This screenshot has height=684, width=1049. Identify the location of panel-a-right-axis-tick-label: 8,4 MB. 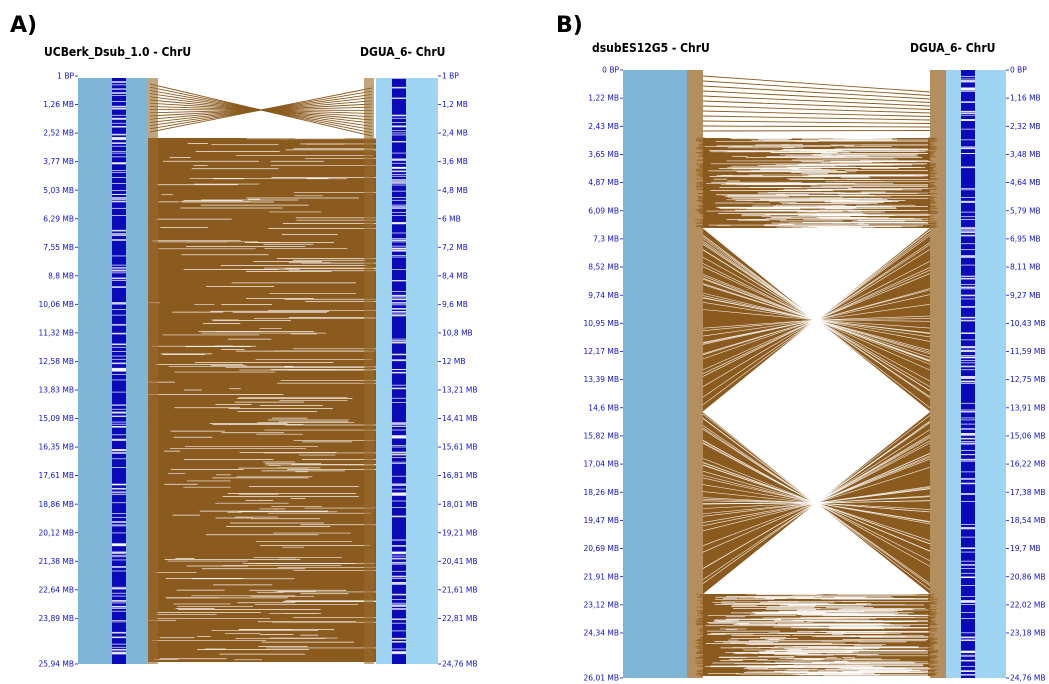
(455, 275).